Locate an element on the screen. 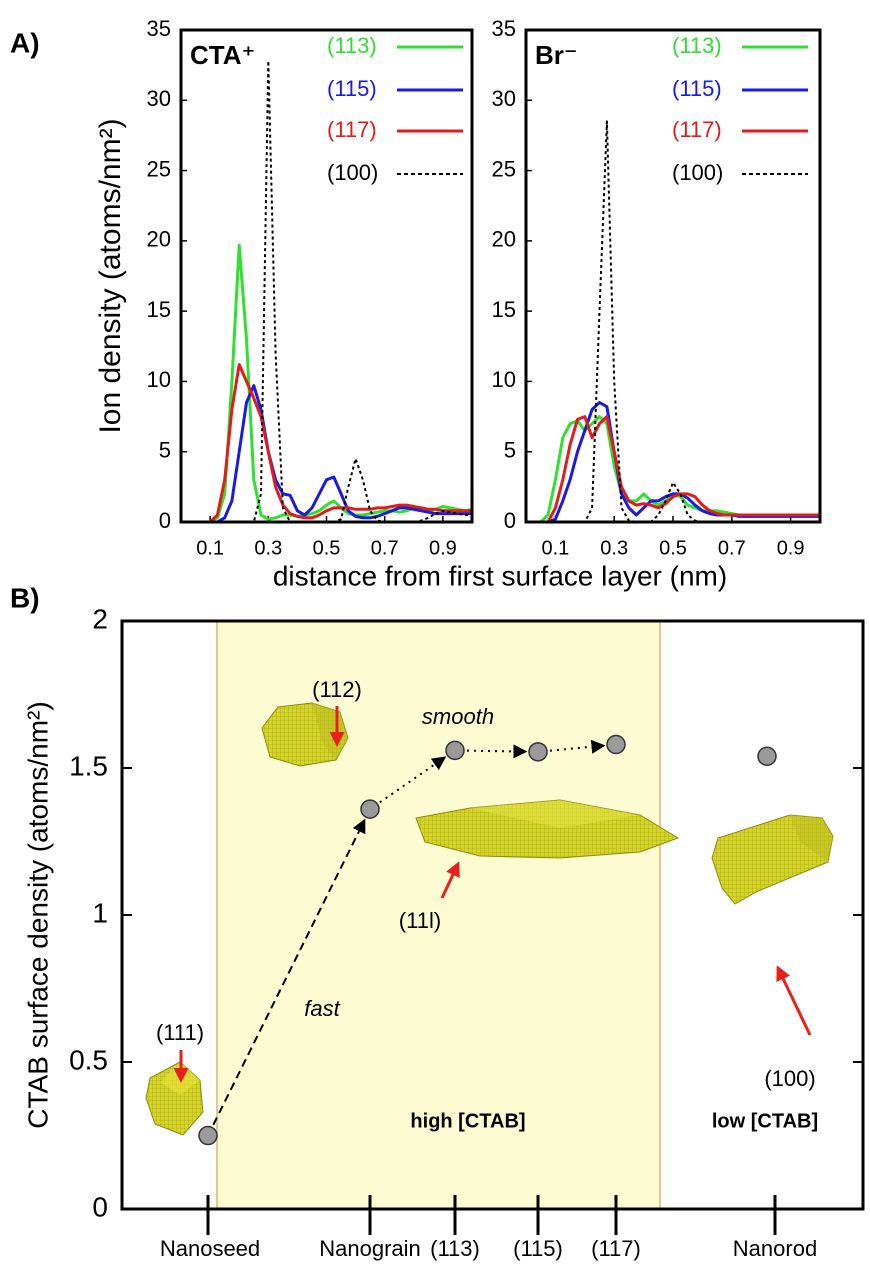  x-tick-label: (115) is located at coordinates (538, 1248).